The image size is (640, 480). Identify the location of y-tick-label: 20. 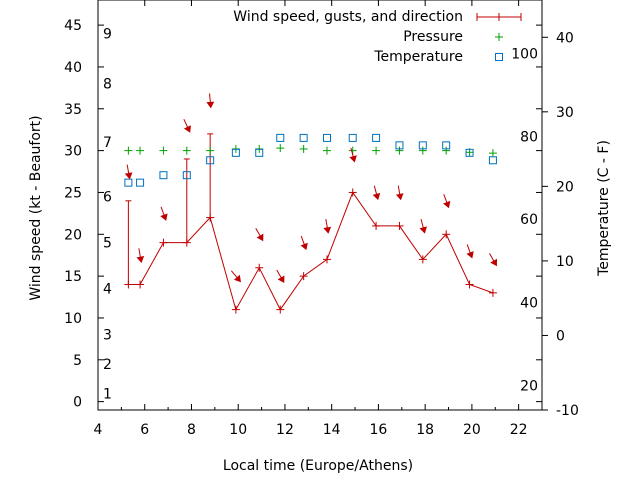
(73, 235).